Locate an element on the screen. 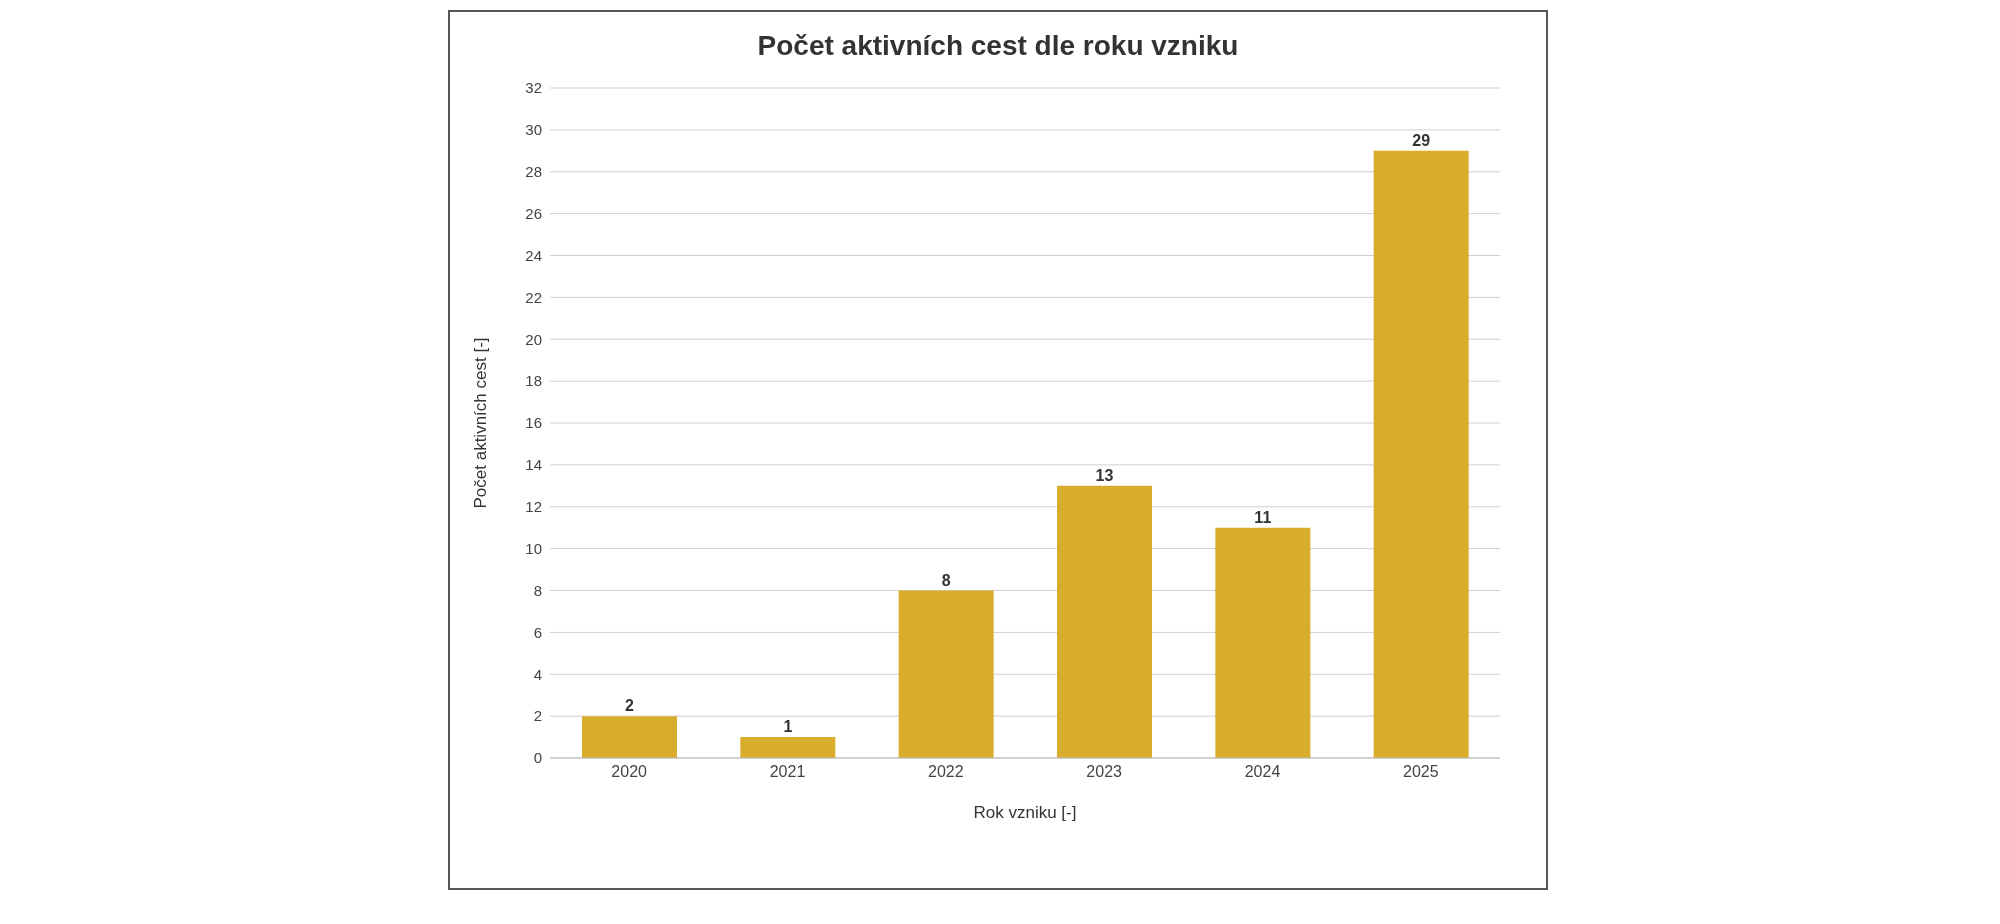  x-tick-label: 2021 is located at coordinates (787, 772).